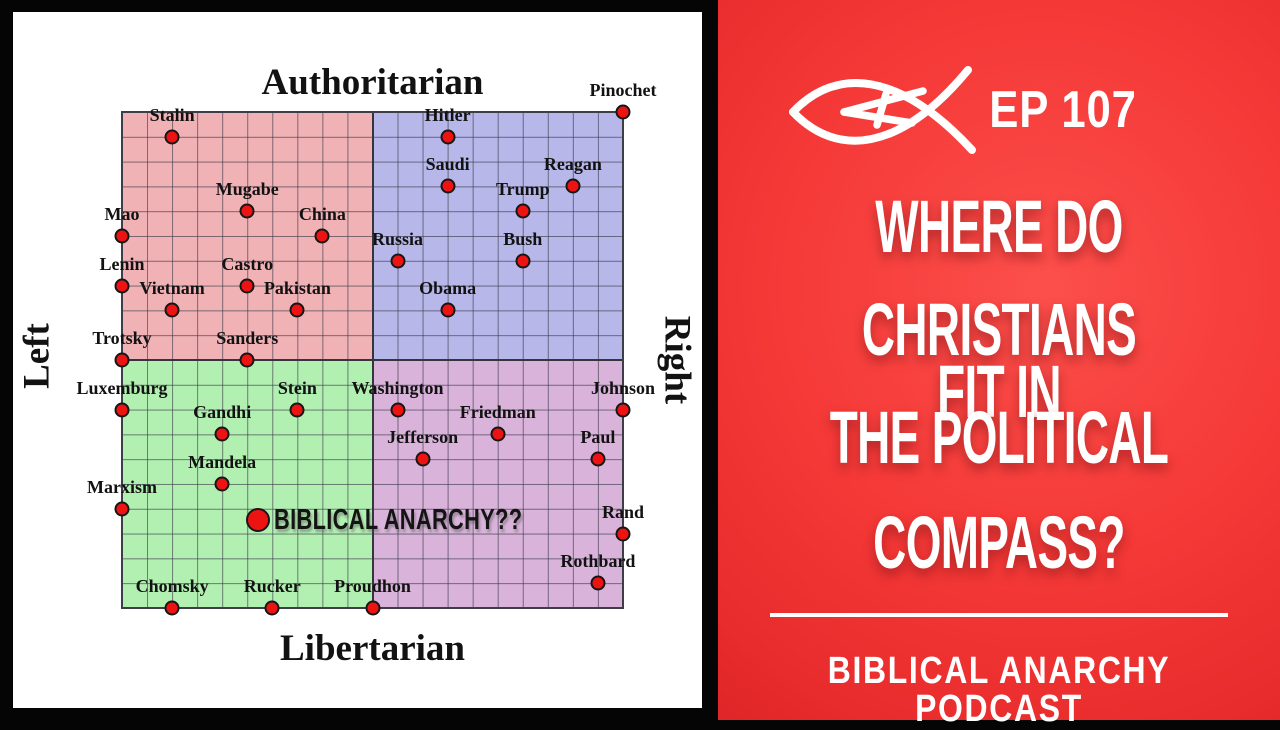  I want to click on axis-label-right: Right, so click(677, 360).